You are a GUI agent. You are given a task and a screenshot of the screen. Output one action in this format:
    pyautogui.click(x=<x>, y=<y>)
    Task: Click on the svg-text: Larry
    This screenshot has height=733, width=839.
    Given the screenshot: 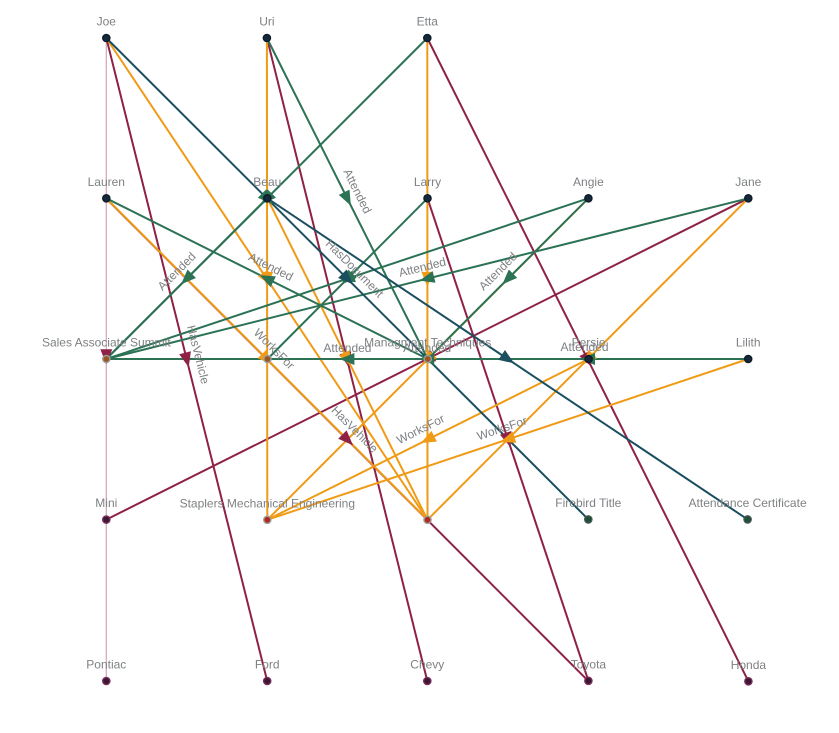 What is the action you would take?
    pyautogui.click(x=427, y=182)
    